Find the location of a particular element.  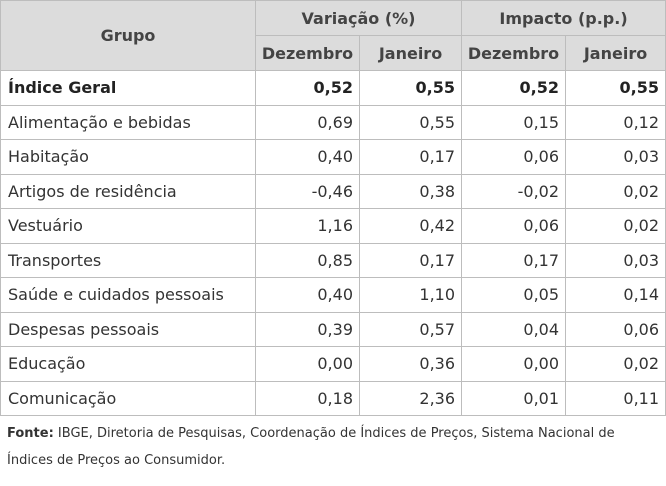

impact-dec-value: 0,17 is located at coordinates (514, 260).